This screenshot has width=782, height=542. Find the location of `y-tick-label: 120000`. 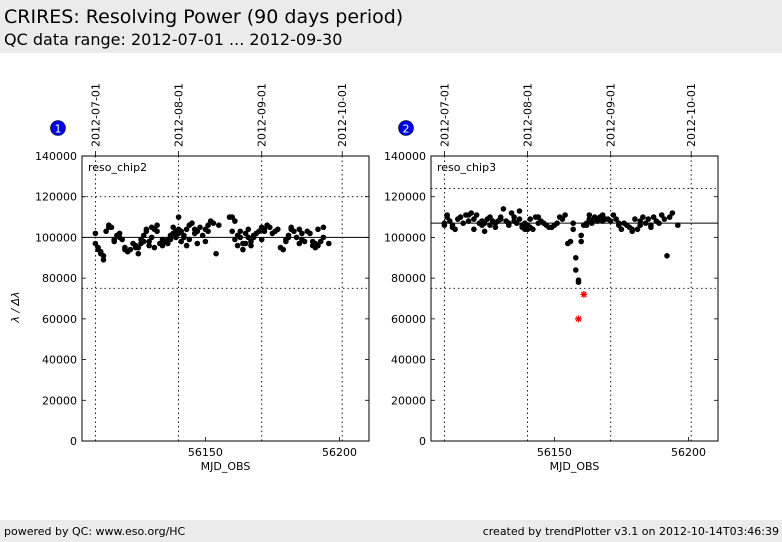

y-tick-label: 120000 is located at coordinates (56, 197).